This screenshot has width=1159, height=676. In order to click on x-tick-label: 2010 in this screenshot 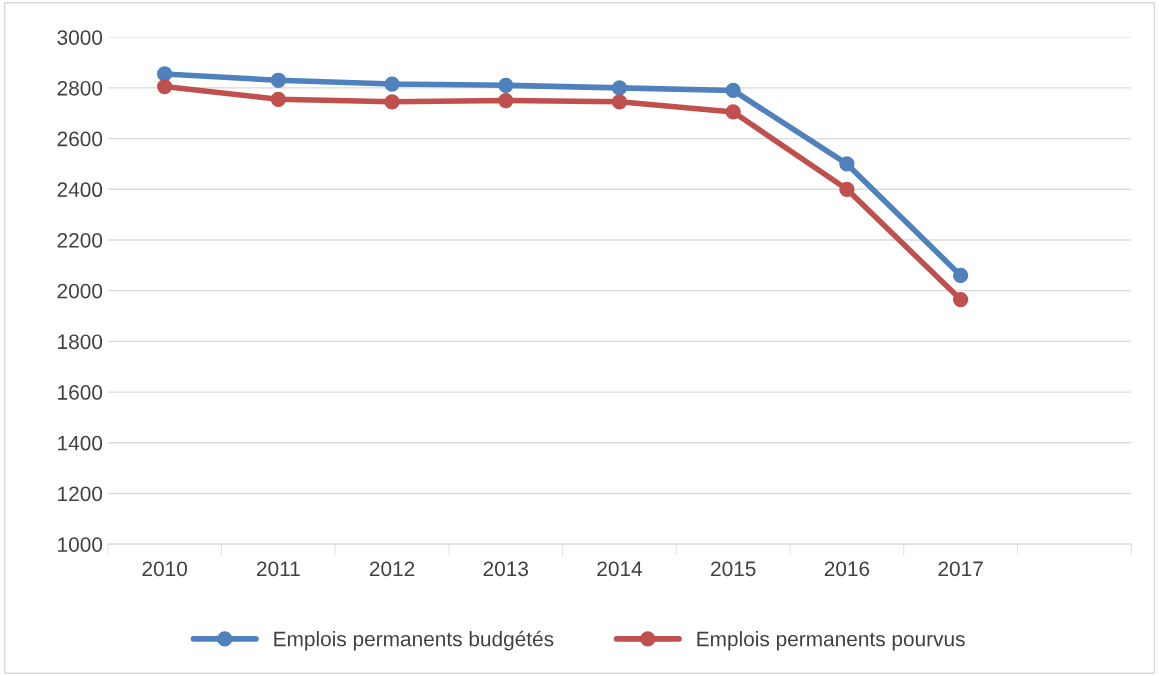, I will do `click(164, 569)`.